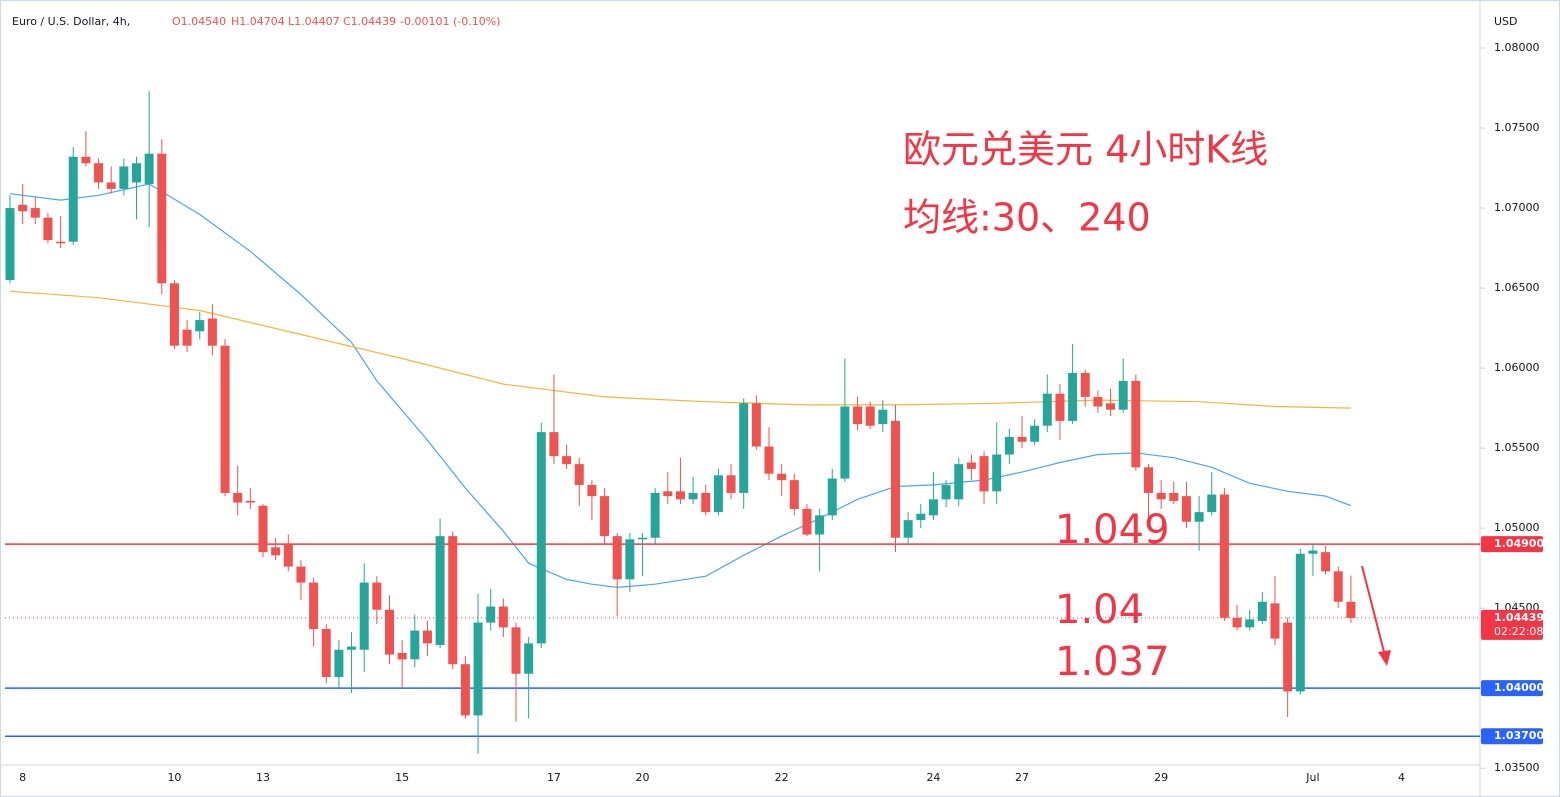 The width and height of the screenshot is (1560, 797). Describe the element at coordinates (933, 777) in the screenshot. I see `x-tick-label: 24` at that location.